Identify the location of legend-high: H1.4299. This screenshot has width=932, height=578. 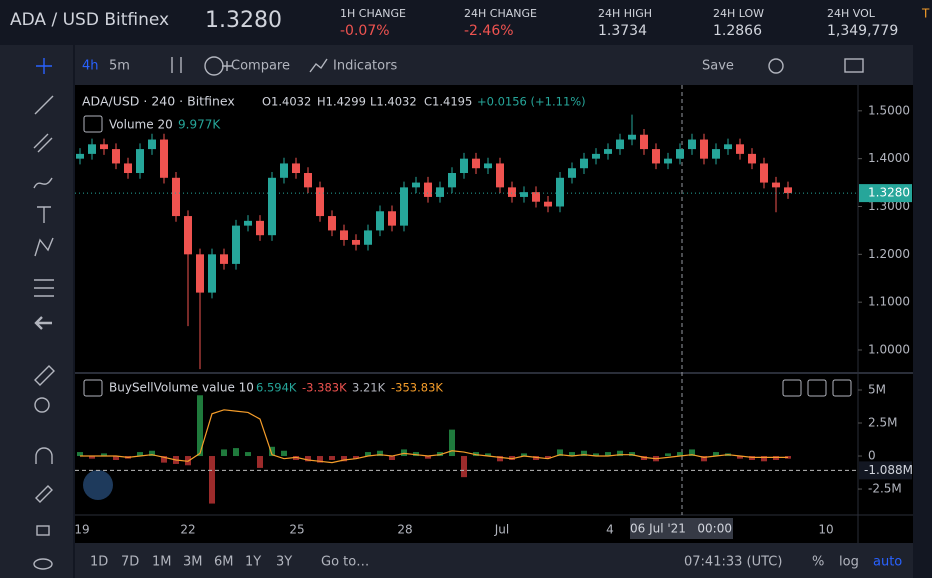
(341, 102).